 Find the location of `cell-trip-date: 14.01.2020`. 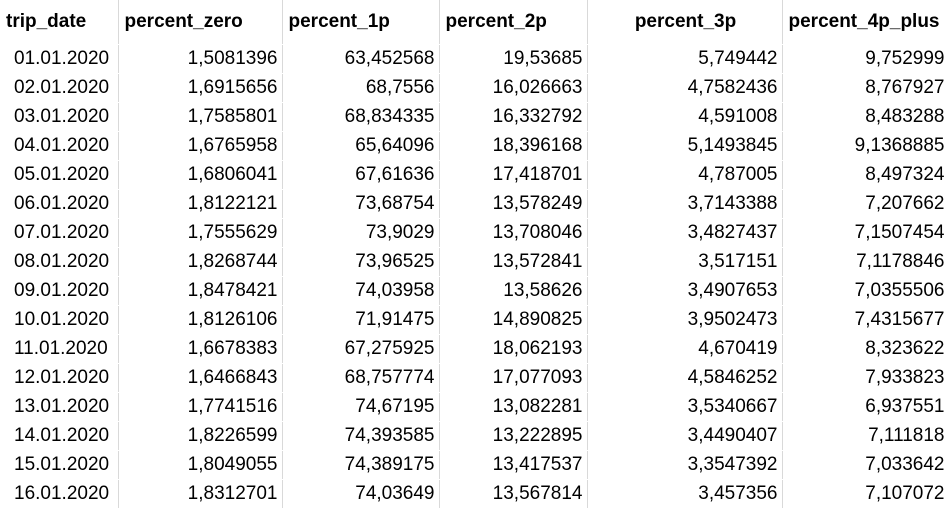

cell-trip-date: 14.01.2020 is located at coordinates (59, 436).